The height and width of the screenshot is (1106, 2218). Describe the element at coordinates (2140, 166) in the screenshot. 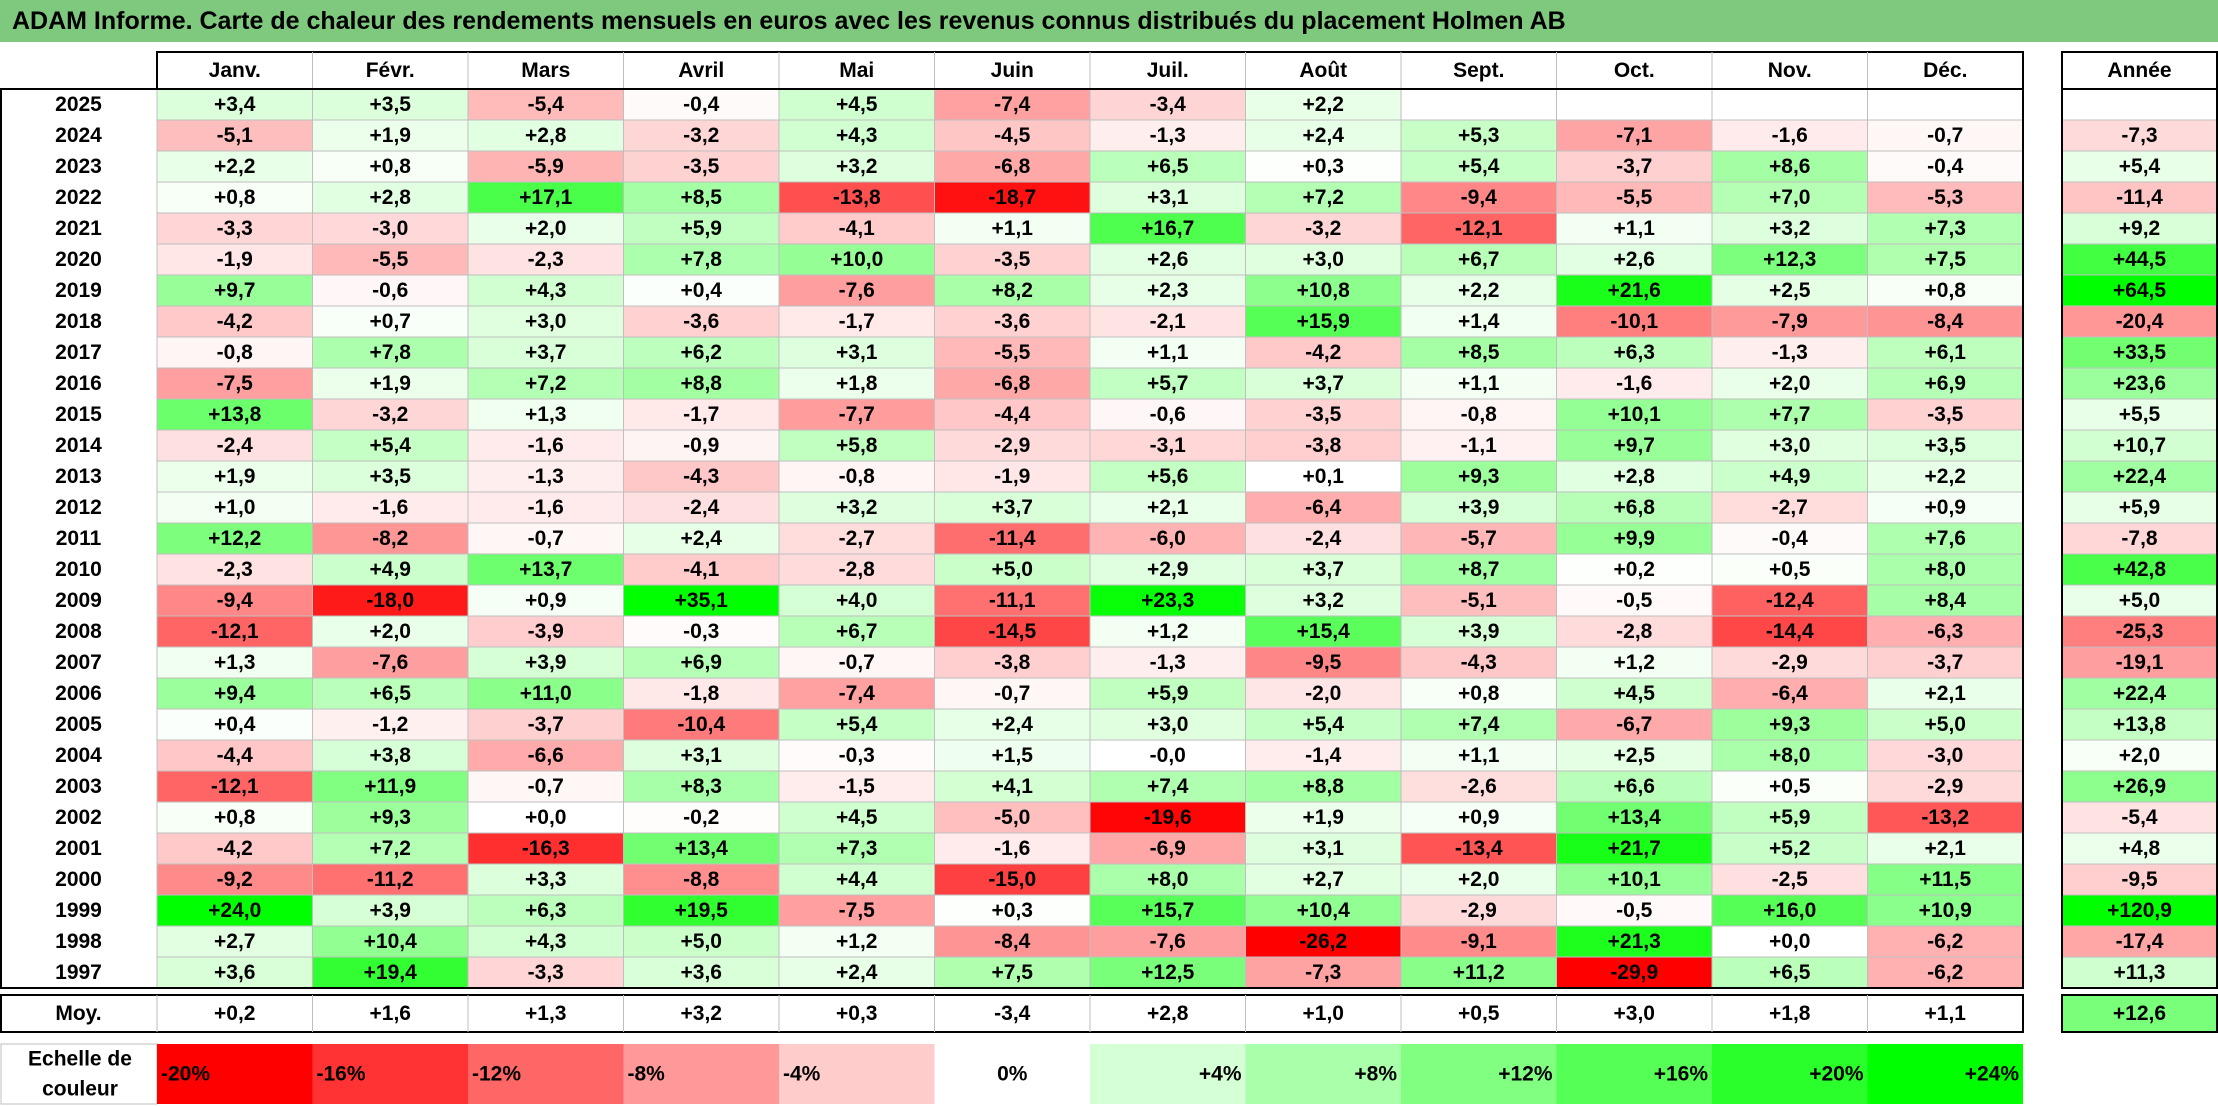

I see `annual-value: +5,4` at that location.